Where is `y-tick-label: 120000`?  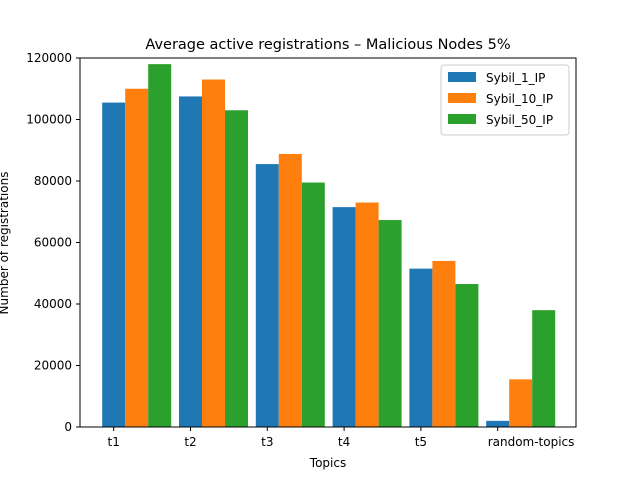 y-tick-label: 120000 is located at coordinates (49, 58).